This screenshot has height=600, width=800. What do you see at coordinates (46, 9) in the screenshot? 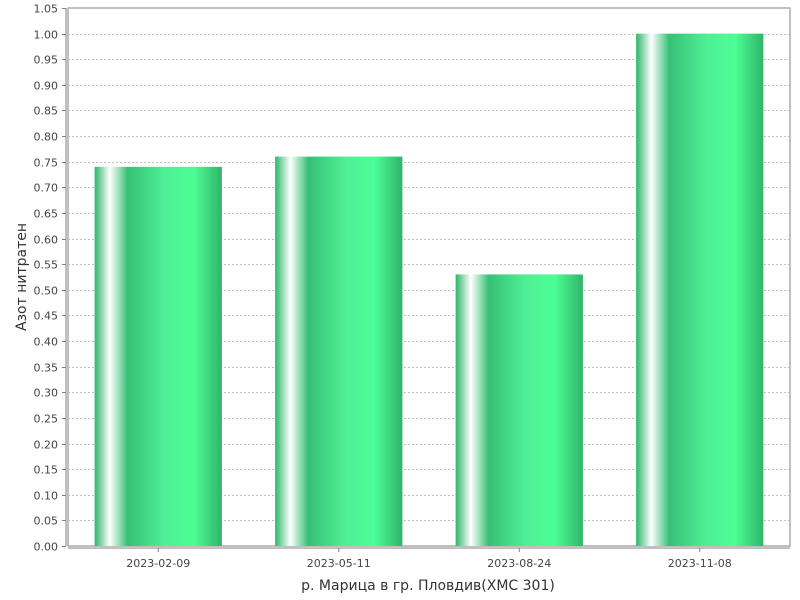
I see `y-tick-label: 1.05` at bounding box center [46, 9].